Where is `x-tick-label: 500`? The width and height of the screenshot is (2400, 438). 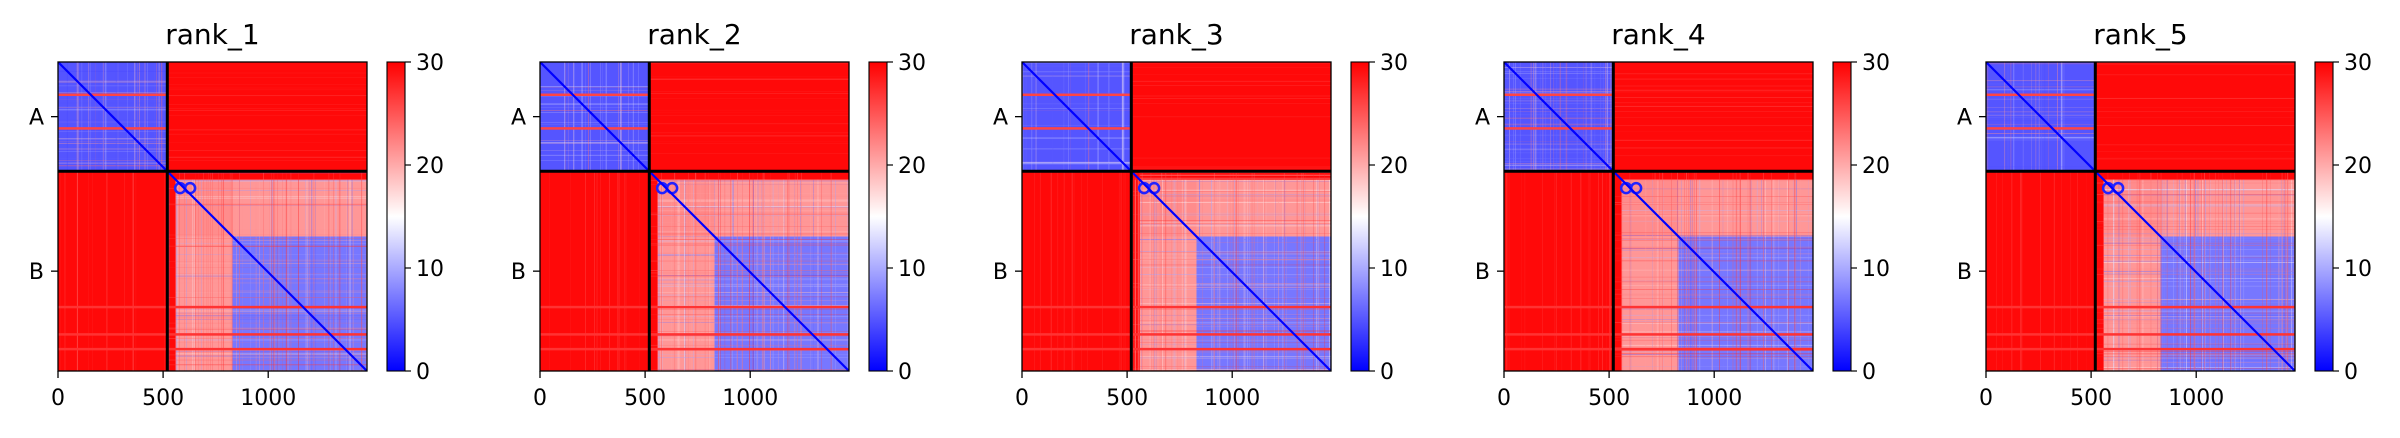
x-tick-label: 500 is located at coordinates (645, 398).